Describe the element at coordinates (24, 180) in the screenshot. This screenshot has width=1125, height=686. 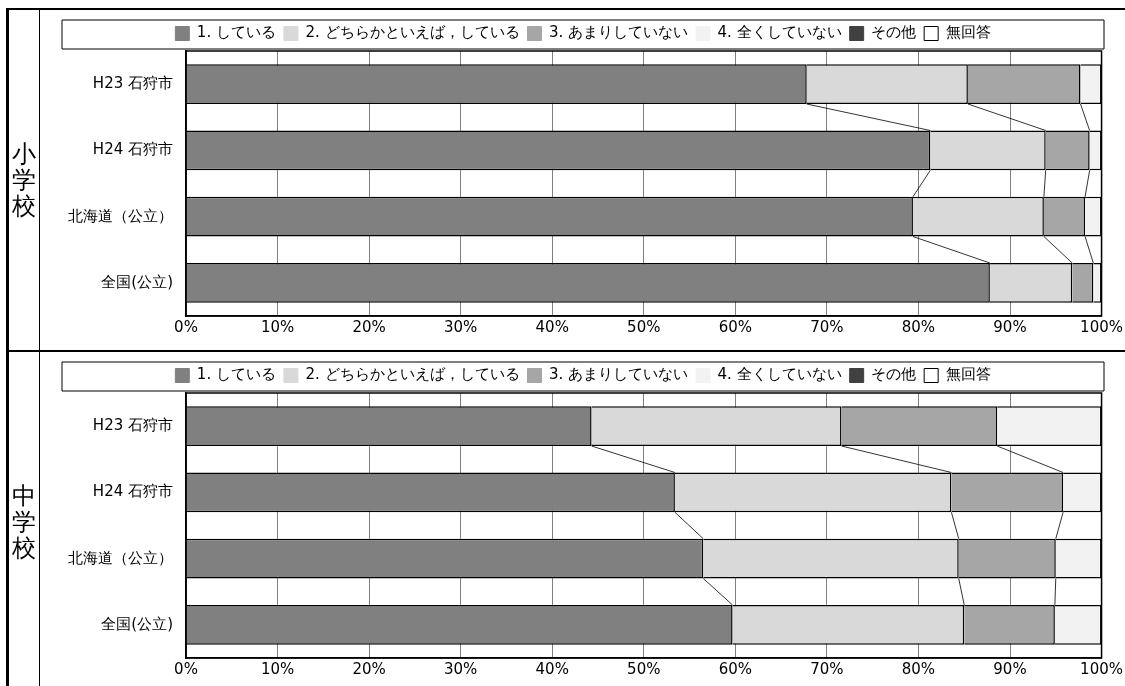
I see `text: 小学校` at that location.